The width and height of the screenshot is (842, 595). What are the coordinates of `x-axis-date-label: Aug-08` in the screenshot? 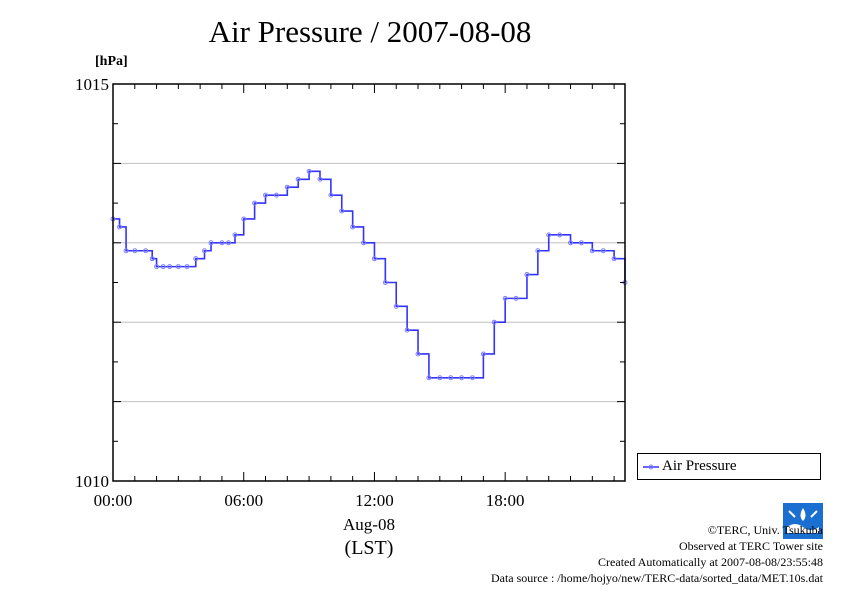 It's located at (369, 524).